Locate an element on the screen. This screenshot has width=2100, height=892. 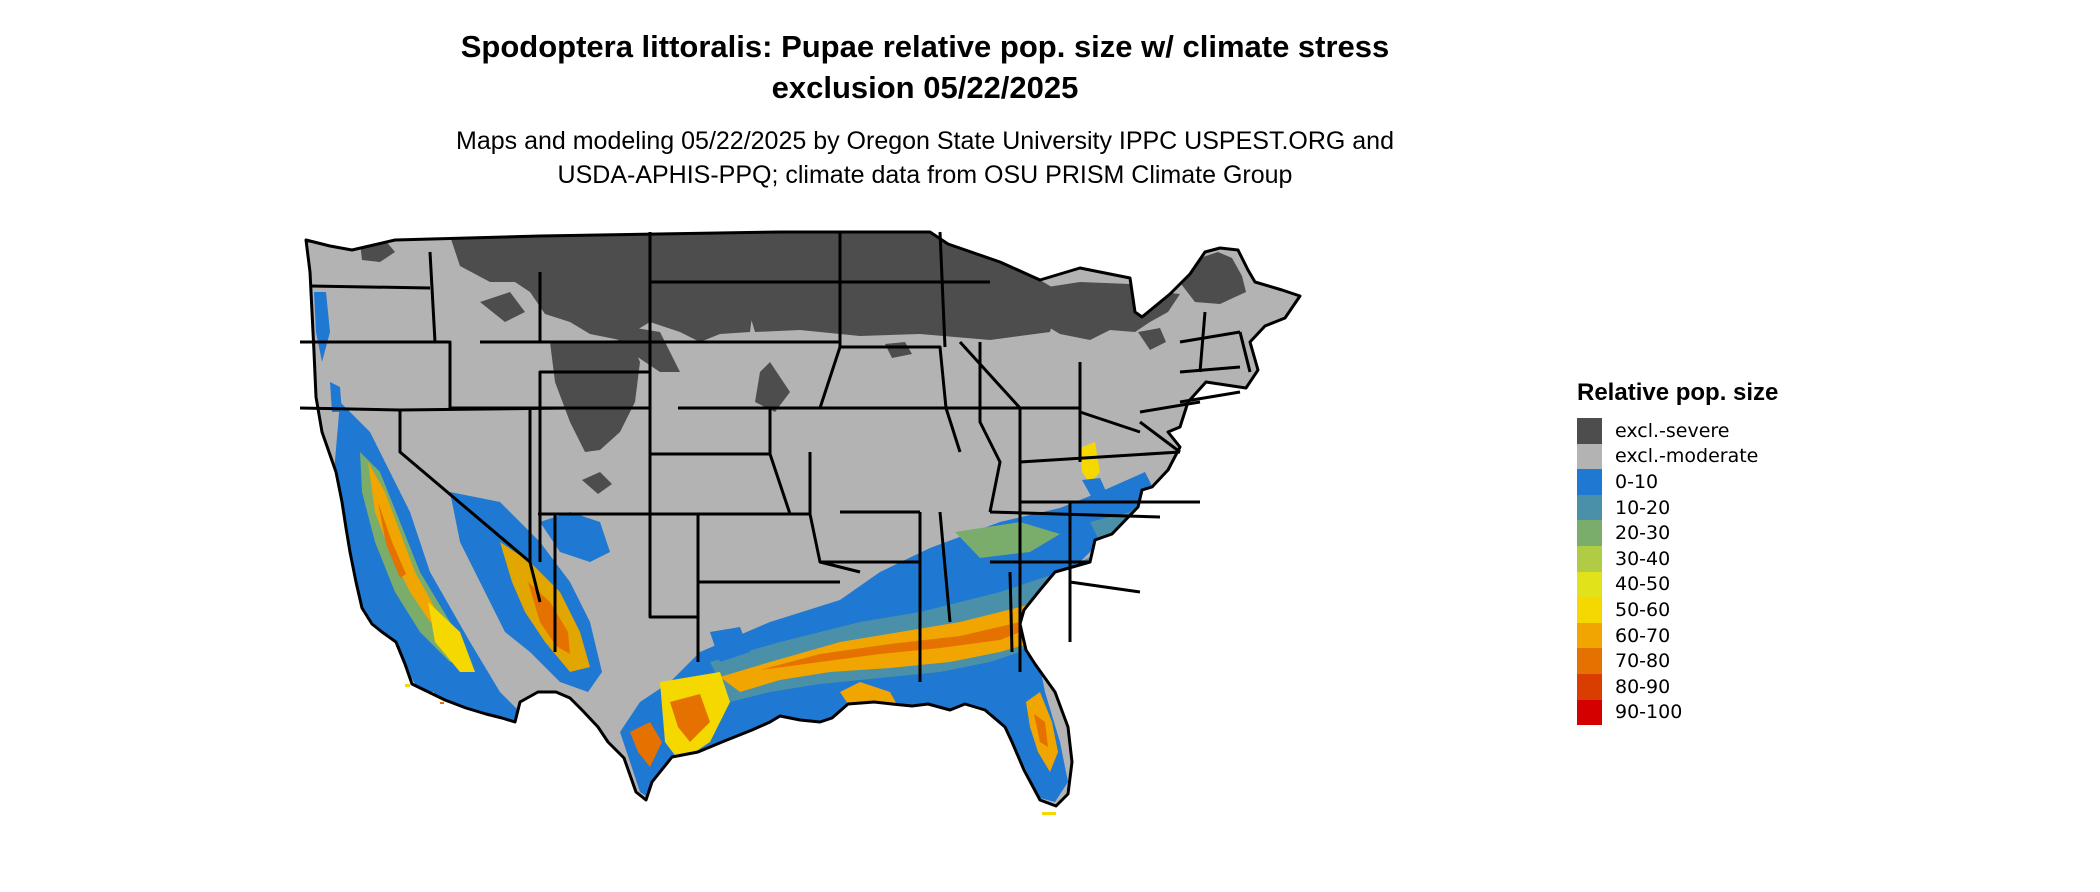
legend-label: 90-100 is located at coordinates (1649, 712).